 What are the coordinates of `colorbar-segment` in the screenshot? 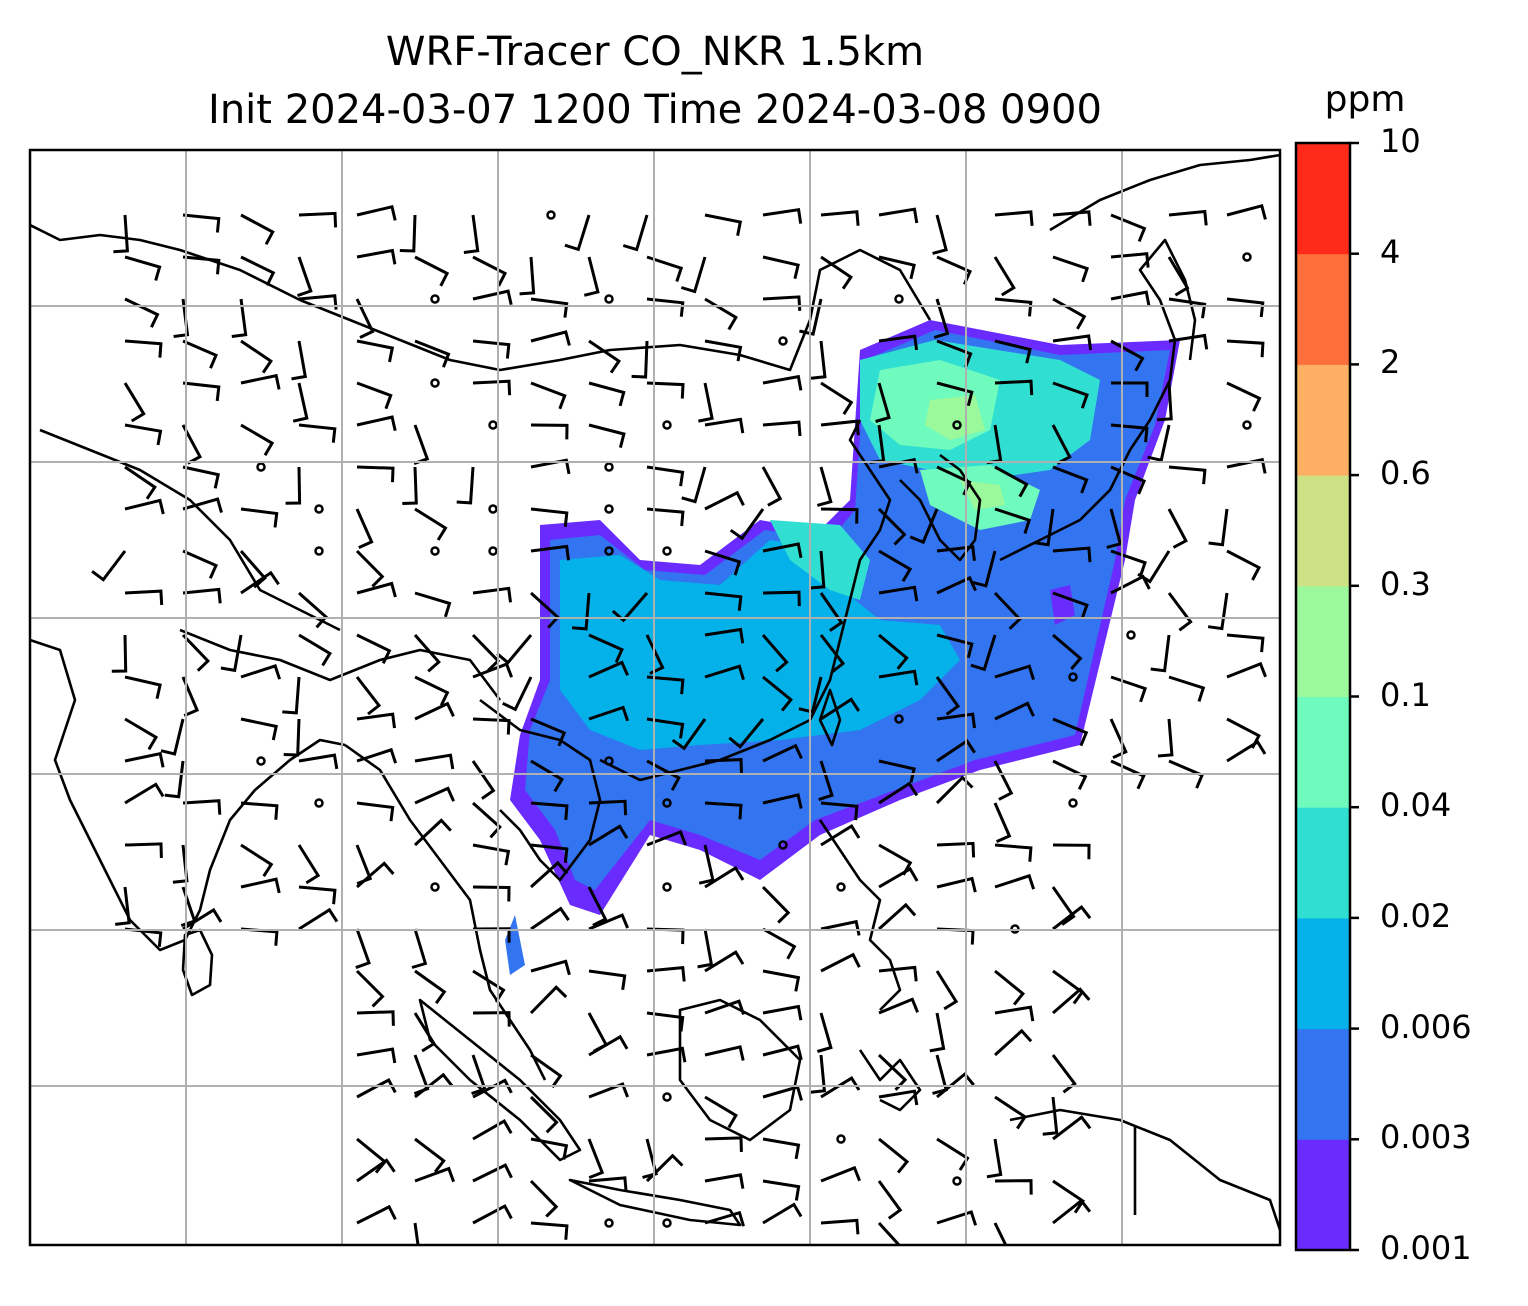 It's located at (1323, 420).